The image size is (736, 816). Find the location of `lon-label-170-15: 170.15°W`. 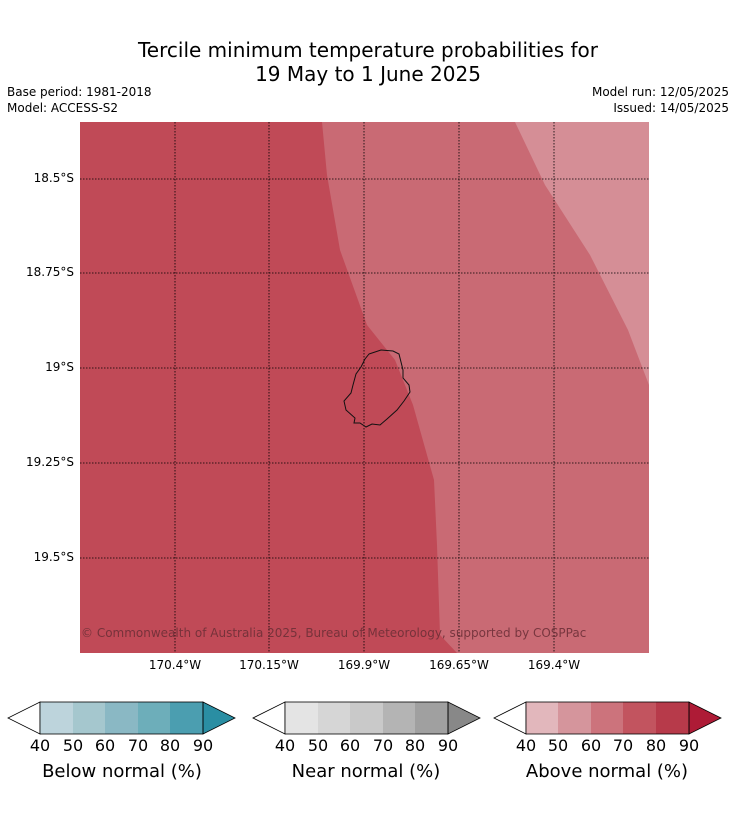

lon-label-170-15: 170.15°W is located at coordinates (269, 665).